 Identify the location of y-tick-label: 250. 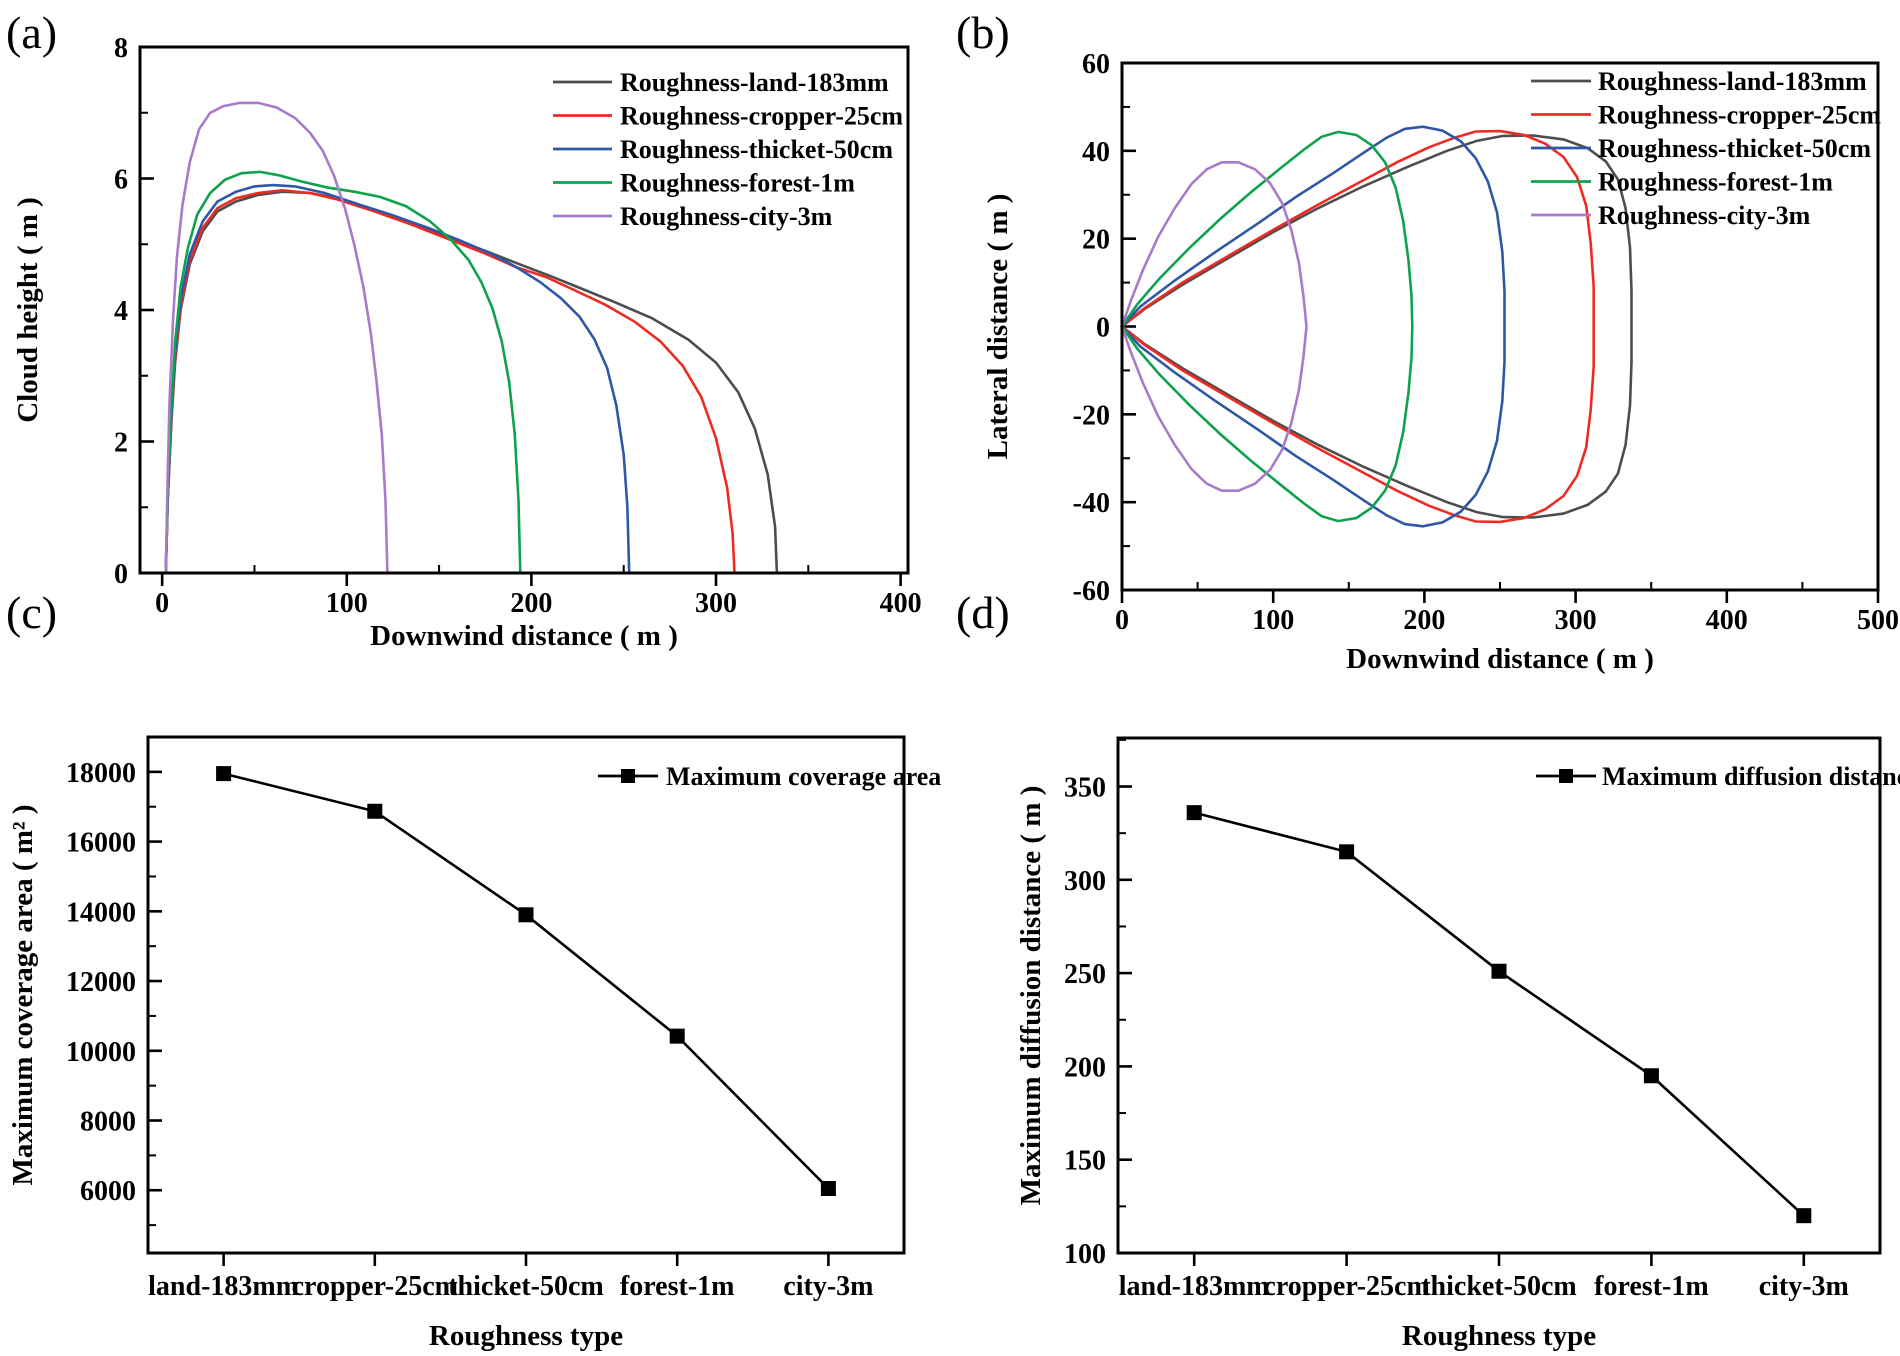
(1085, 974).